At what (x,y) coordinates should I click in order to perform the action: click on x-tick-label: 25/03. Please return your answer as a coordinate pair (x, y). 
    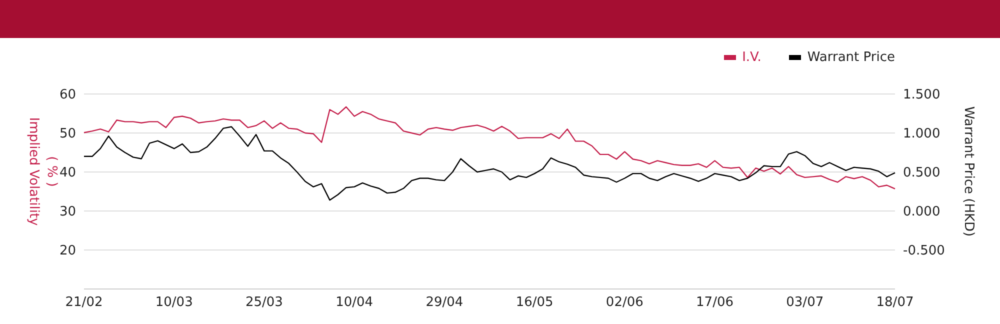
    Looking at the image, I should click on (264, 302).